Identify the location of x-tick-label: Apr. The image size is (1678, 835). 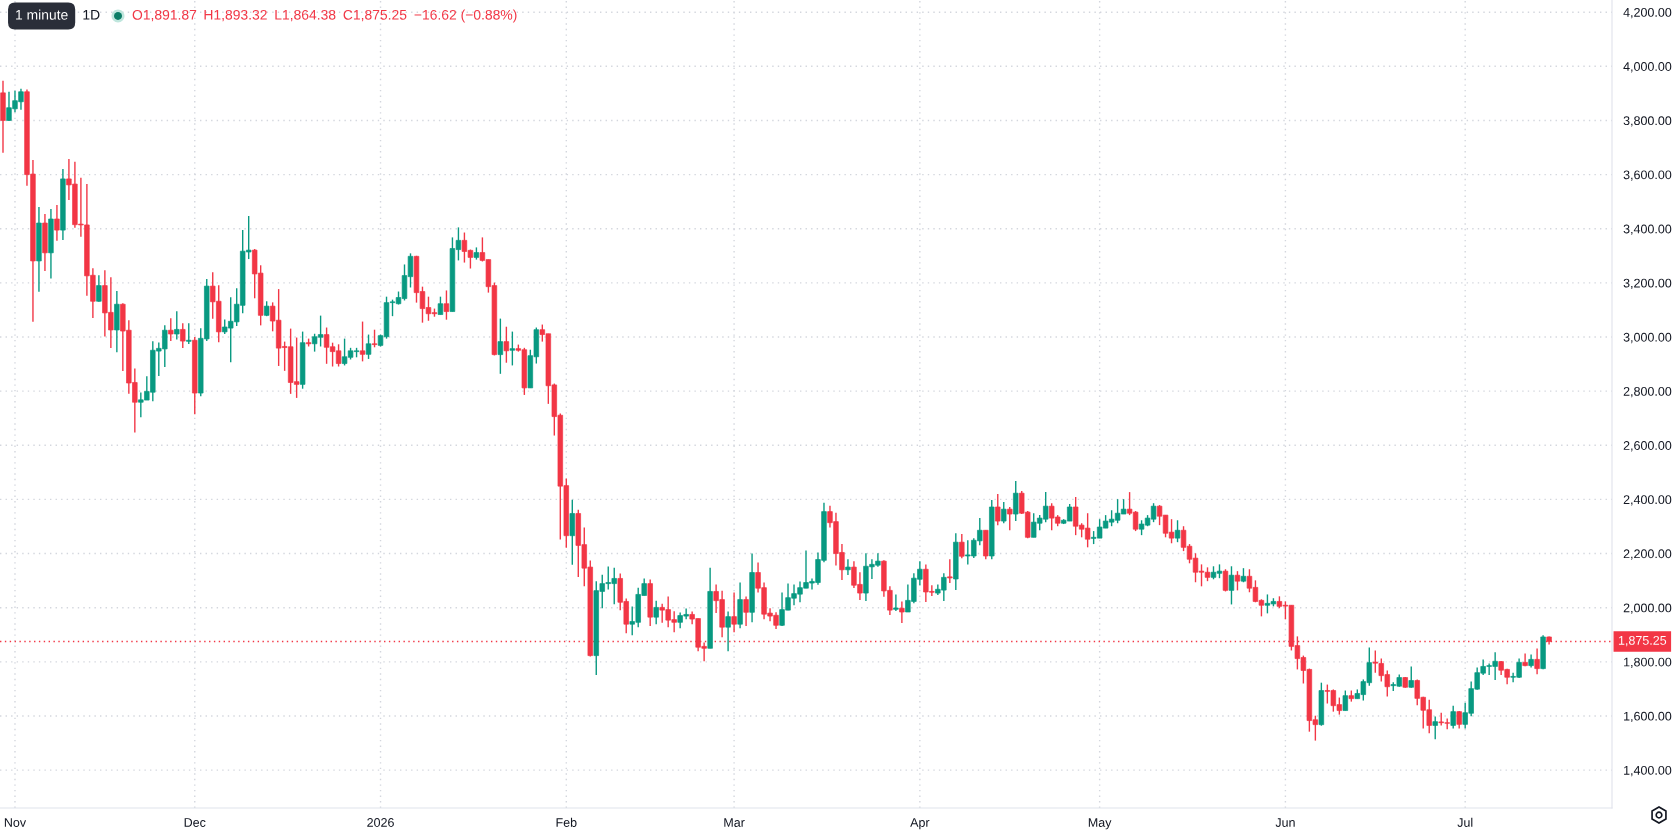
(920, 824).